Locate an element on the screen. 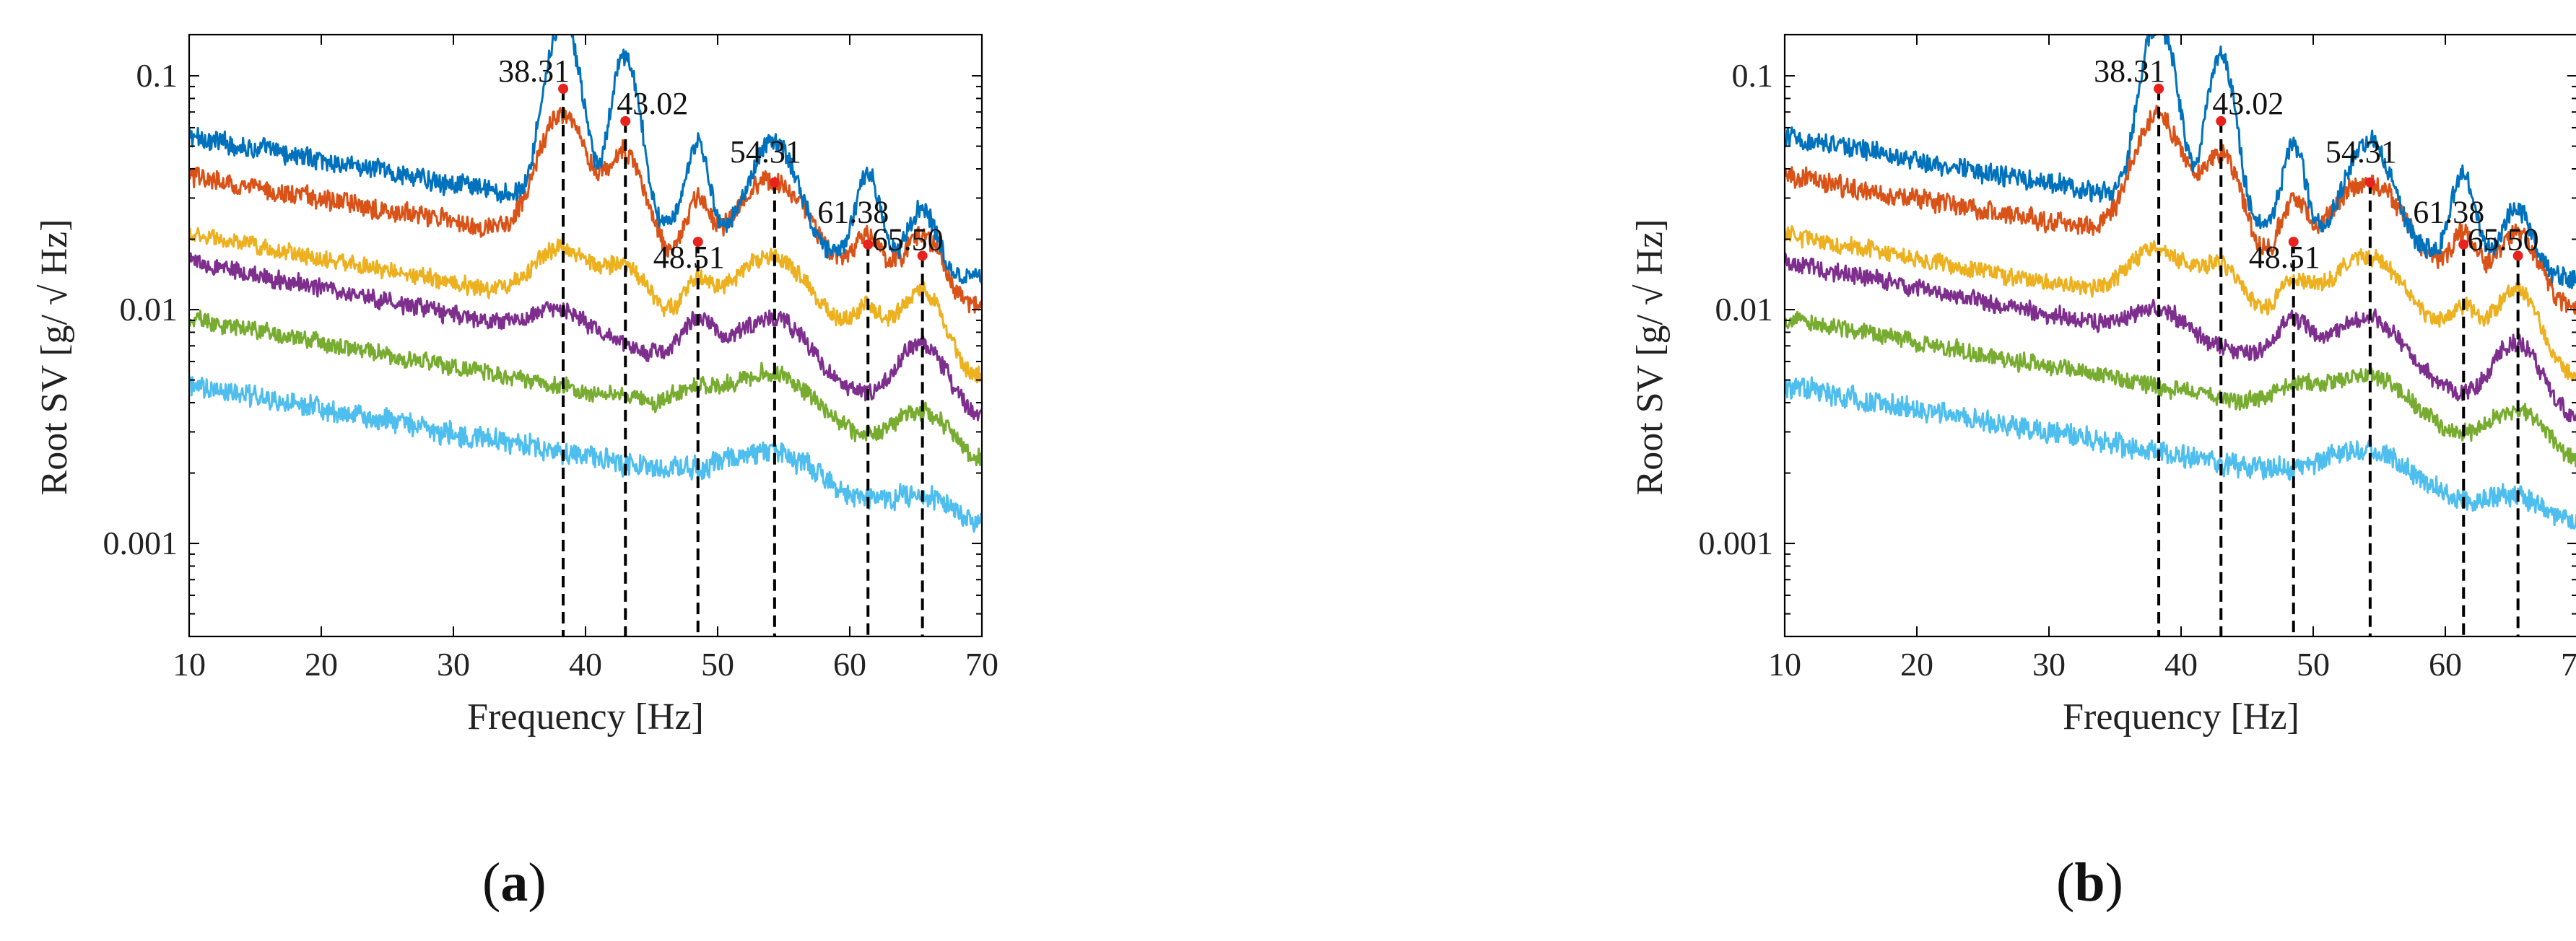 This screenshot has width=2576, height=941. caption-b-letter: b is located at coordinates (2089, 883).